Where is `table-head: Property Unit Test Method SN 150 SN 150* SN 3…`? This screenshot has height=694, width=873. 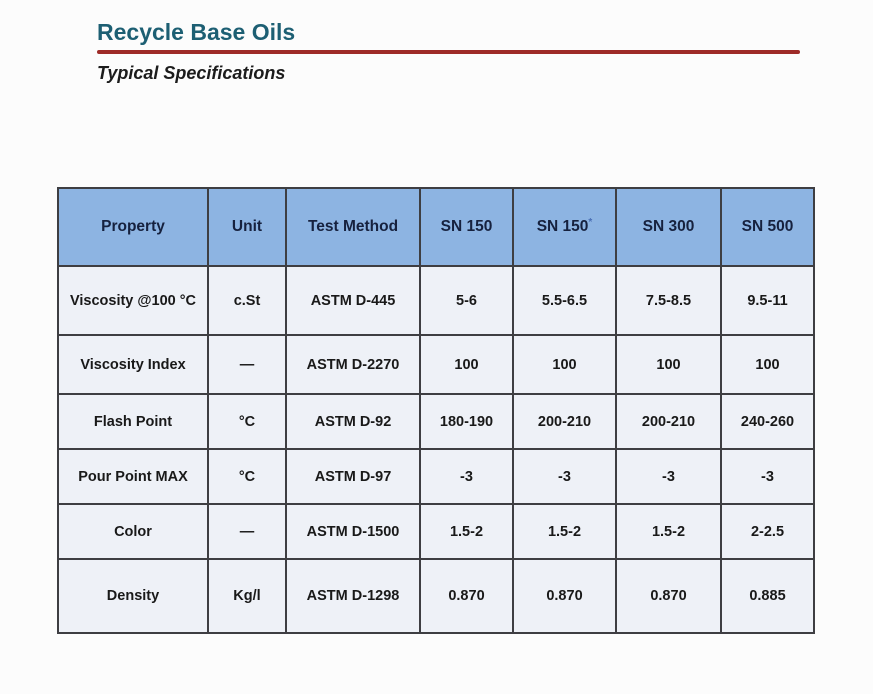 table-head: Property Unit Test Method SN 150 SN 150* SN 3… is located at coordinates (436, 227).